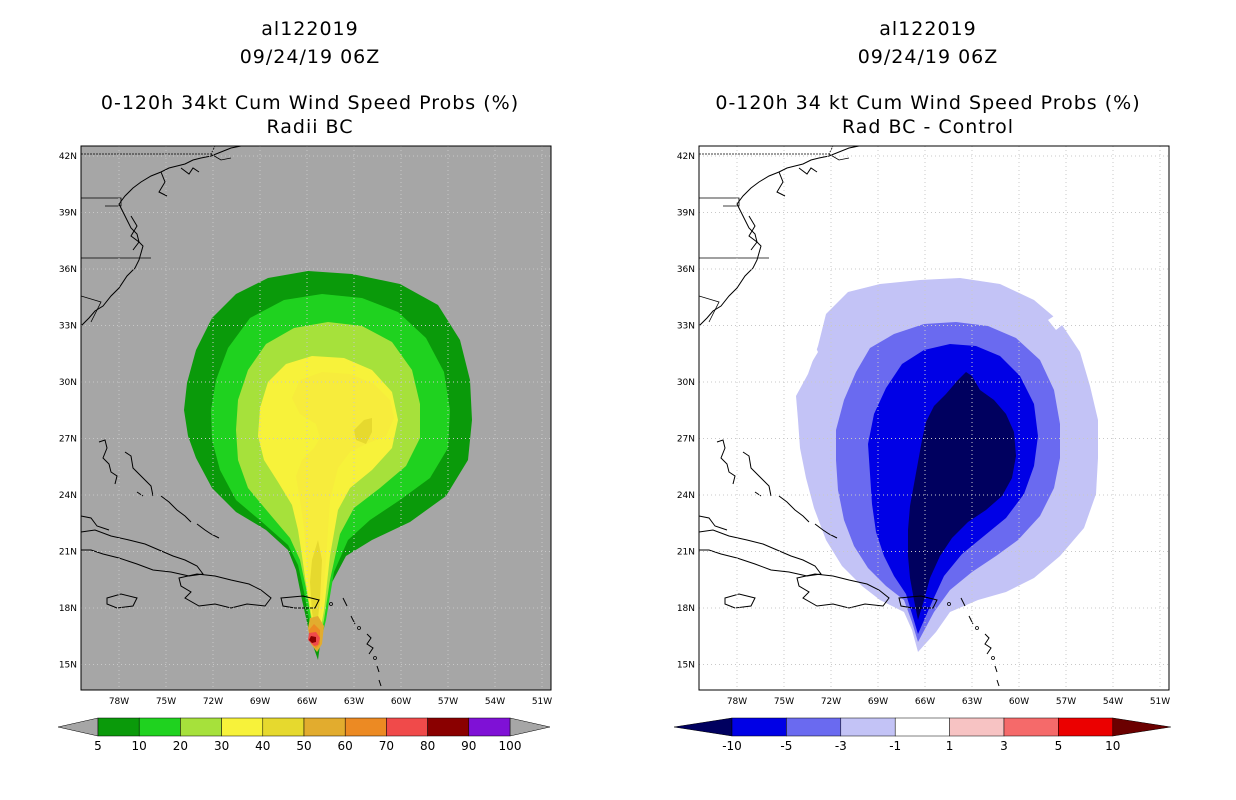 This screenshot has width=1236, height=800. What do you see at coordinates (1004, 746) in the screenshot?
I see `colorbar-label: 3` at bounding box center [1004, 746].